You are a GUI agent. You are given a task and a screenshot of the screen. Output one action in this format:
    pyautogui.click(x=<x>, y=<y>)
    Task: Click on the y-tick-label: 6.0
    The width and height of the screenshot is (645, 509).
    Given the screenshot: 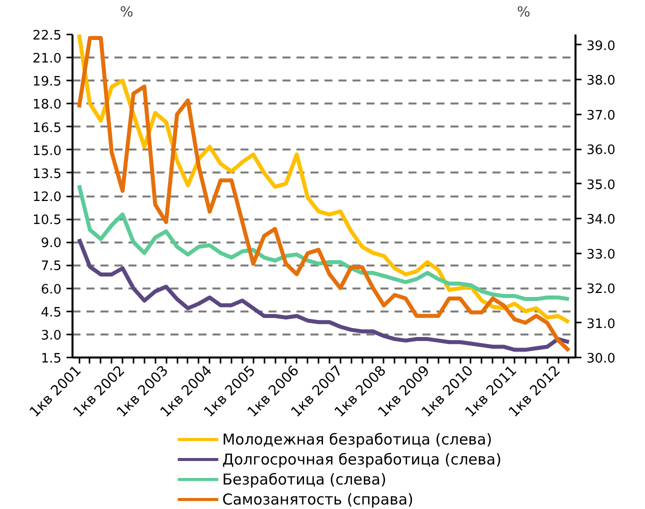 What is the action you would take?
    pyautogui.click(x=51, y=290)
    